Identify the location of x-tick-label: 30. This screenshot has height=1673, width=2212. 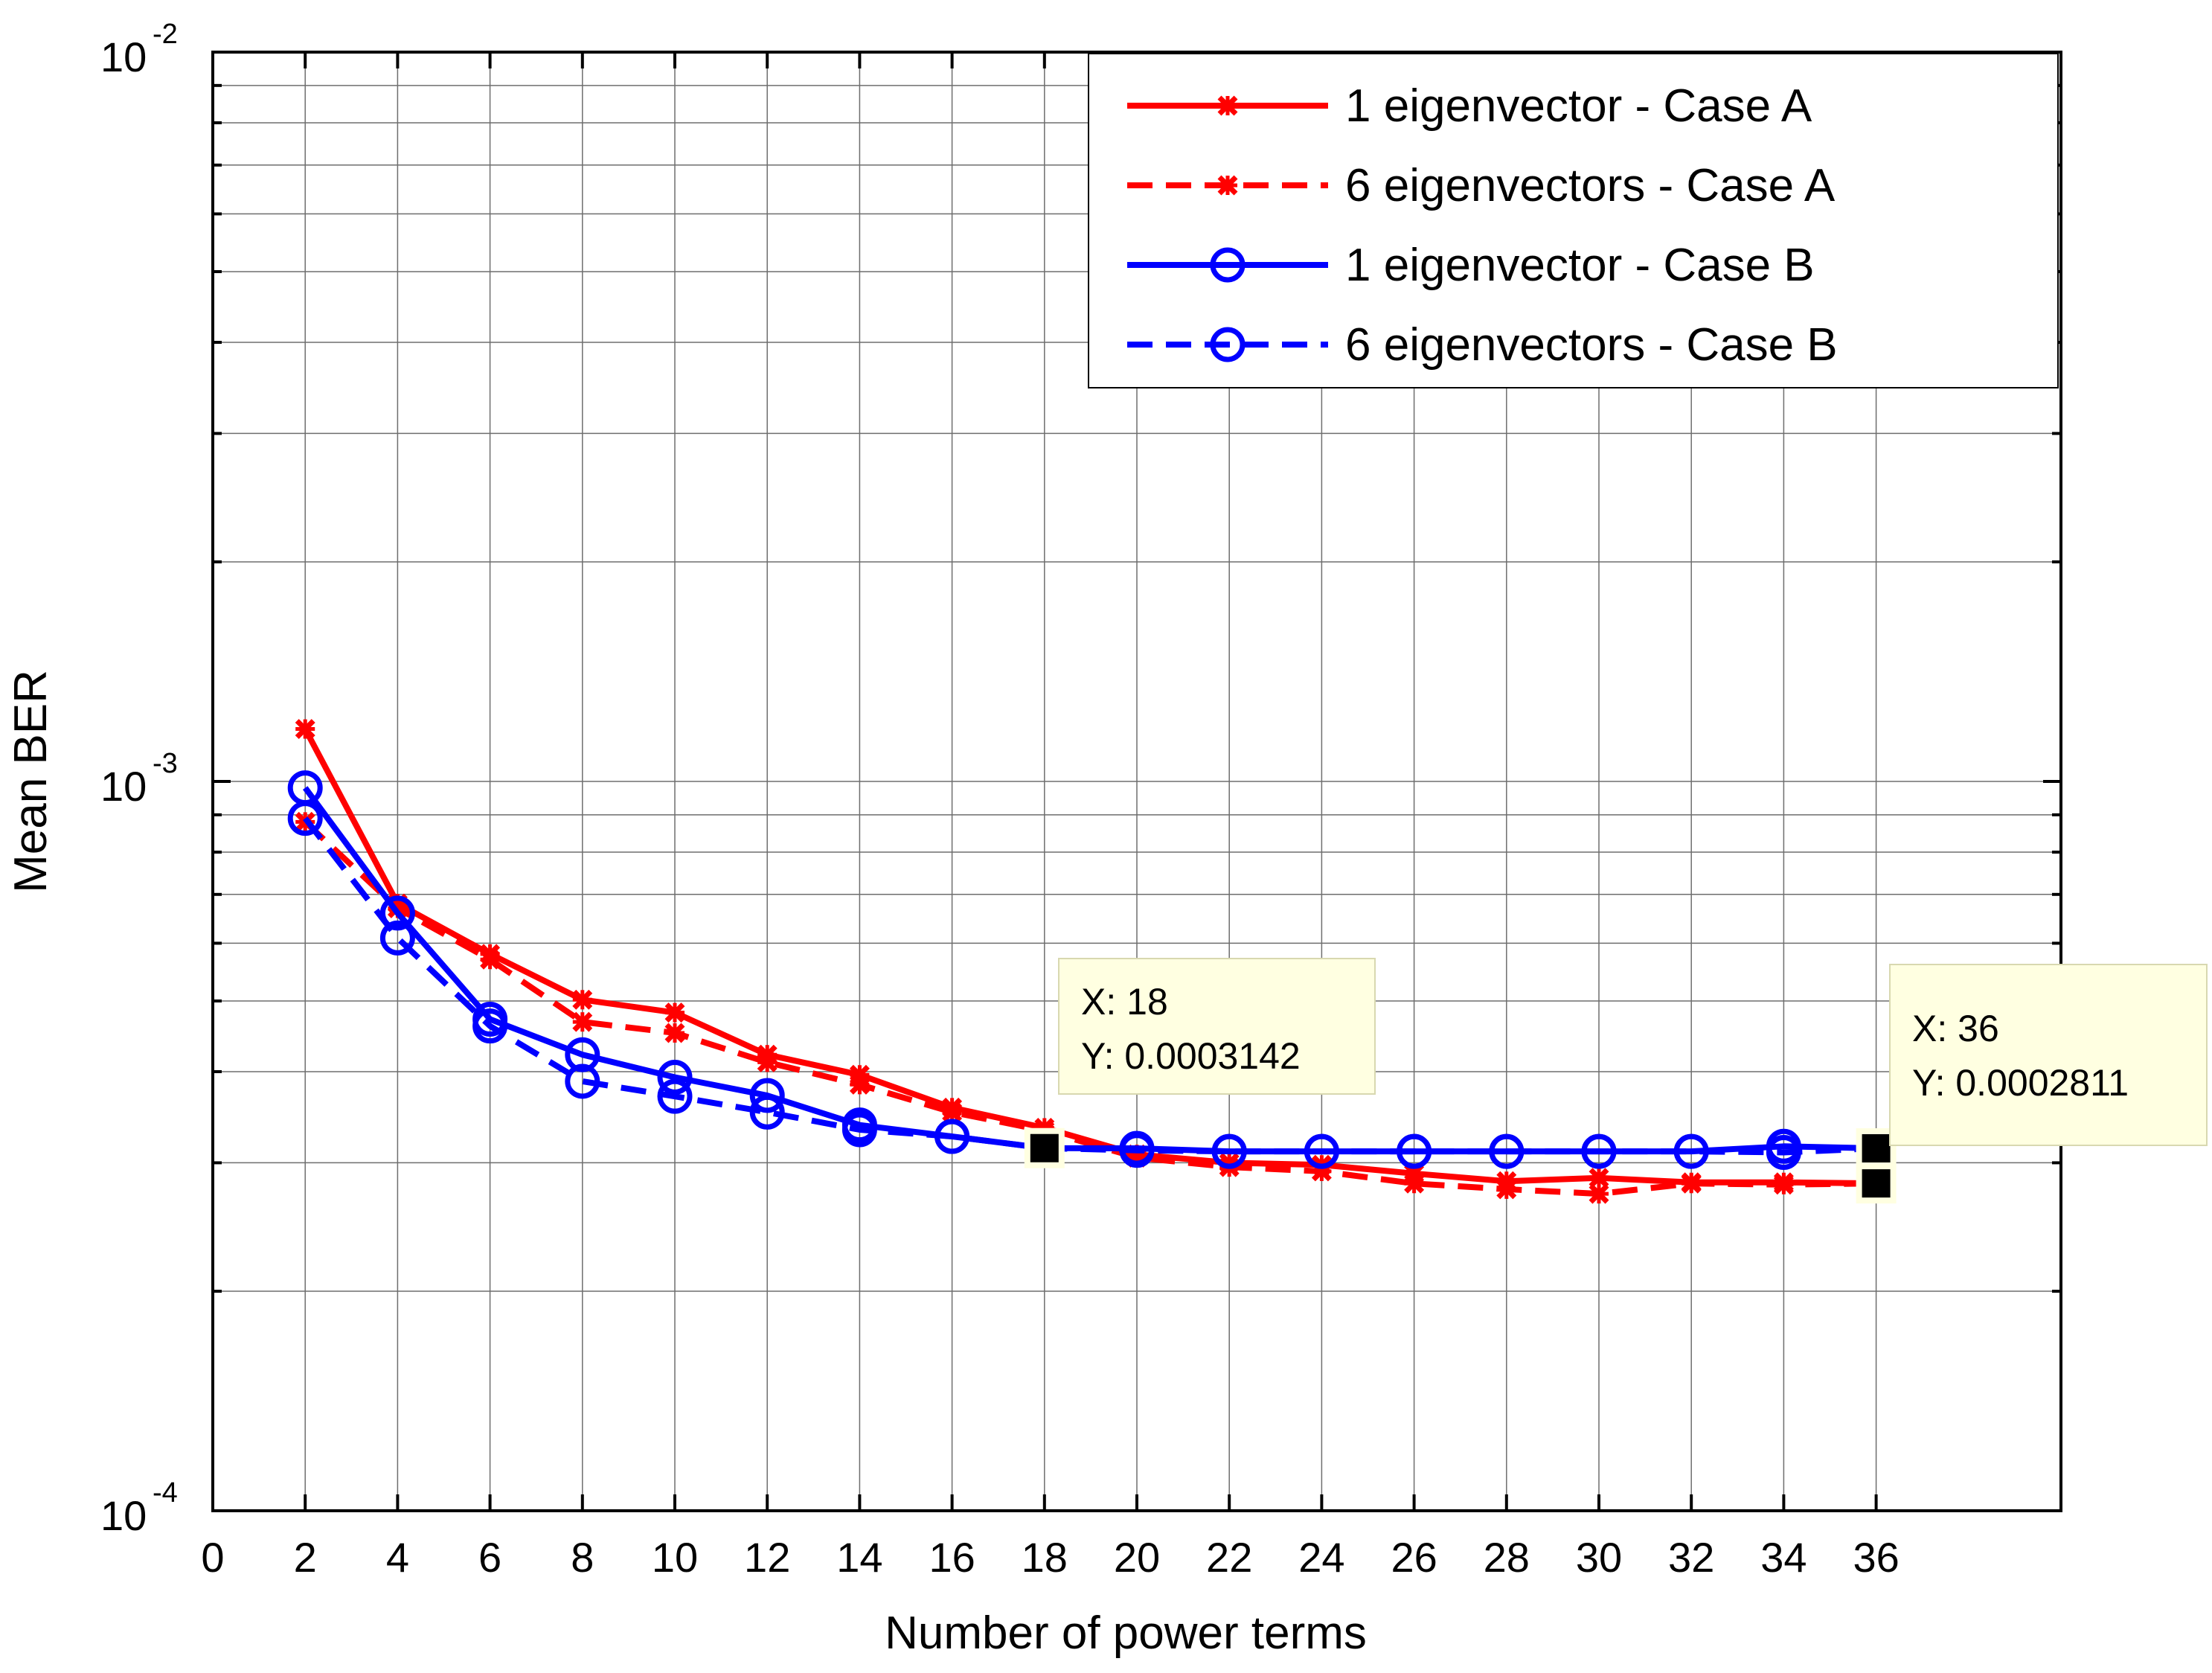
(1599, 1558).